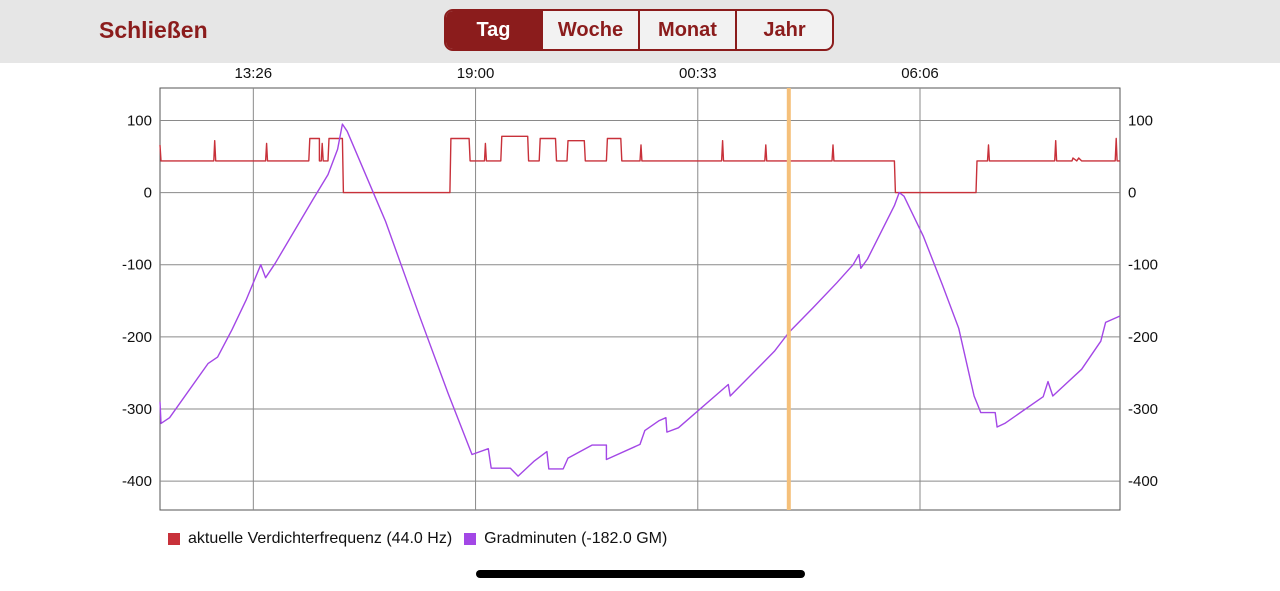 The width and height of the screenshot is (1280, 591). I want to click on series-line-frequency, so click(639, 164).